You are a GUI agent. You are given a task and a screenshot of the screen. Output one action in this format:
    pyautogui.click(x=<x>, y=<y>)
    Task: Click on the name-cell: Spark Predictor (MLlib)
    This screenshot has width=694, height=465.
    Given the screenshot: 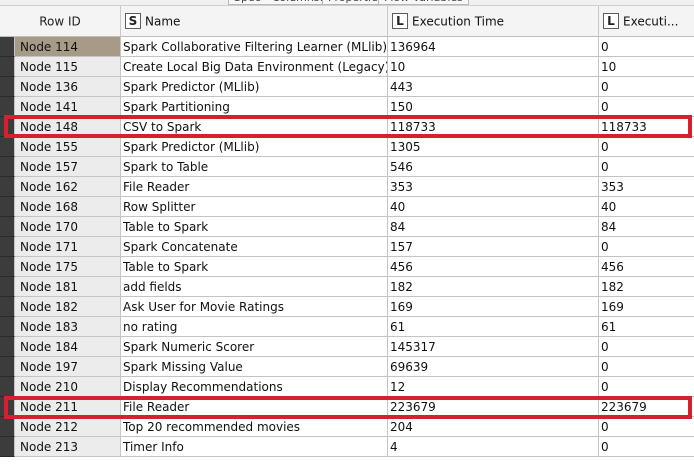 What is the action you would take?
    pyautogui.click(x=254, y=87)
    